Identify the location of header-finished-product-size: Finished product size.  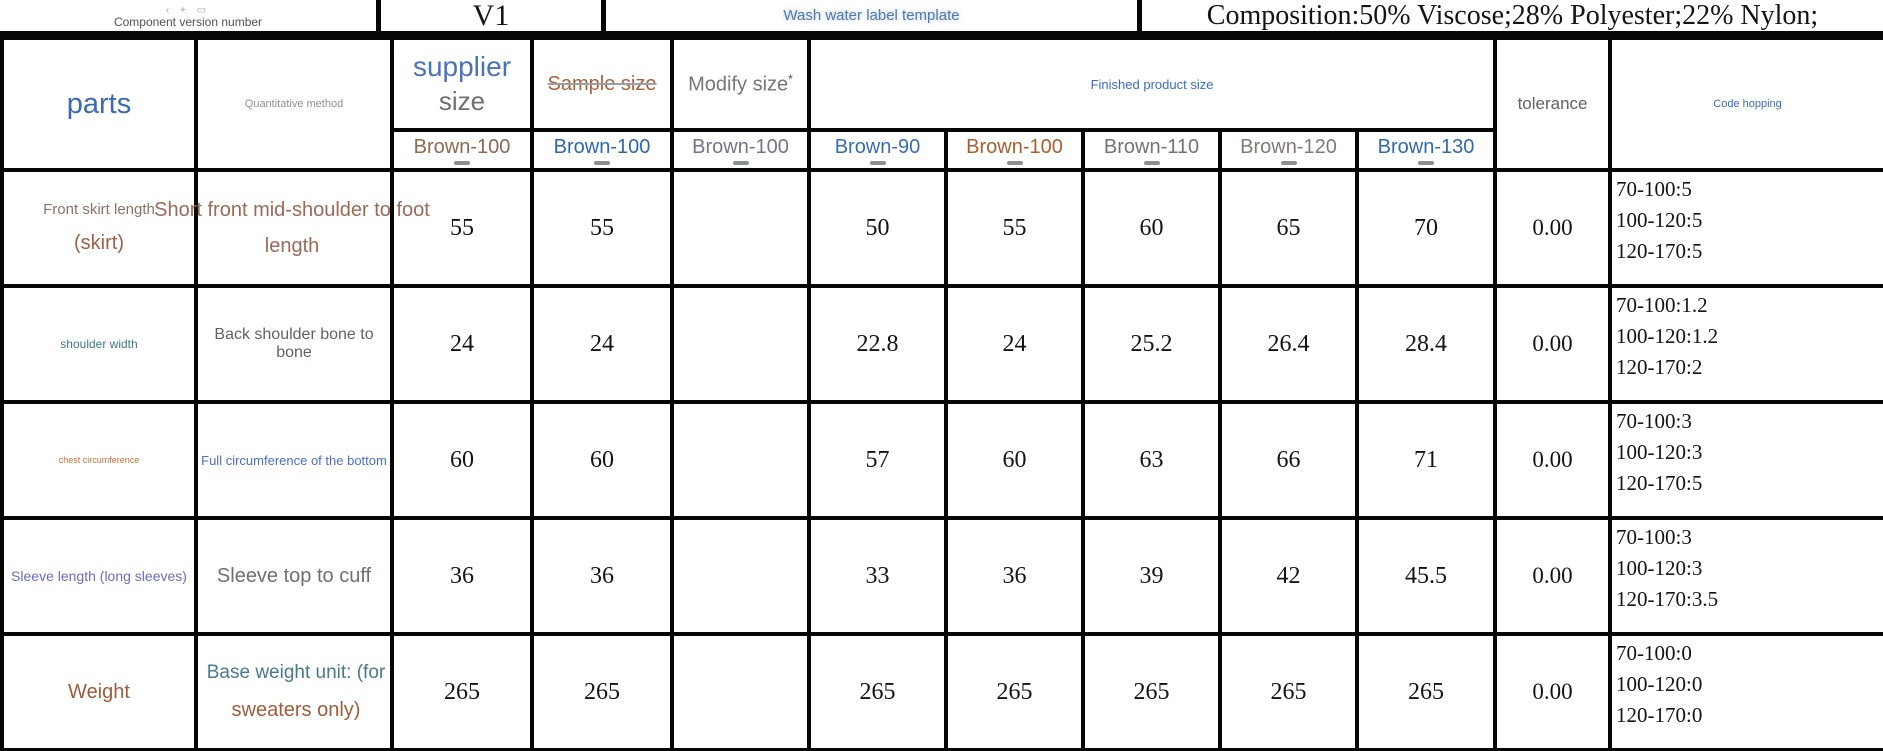
(1152, 84).